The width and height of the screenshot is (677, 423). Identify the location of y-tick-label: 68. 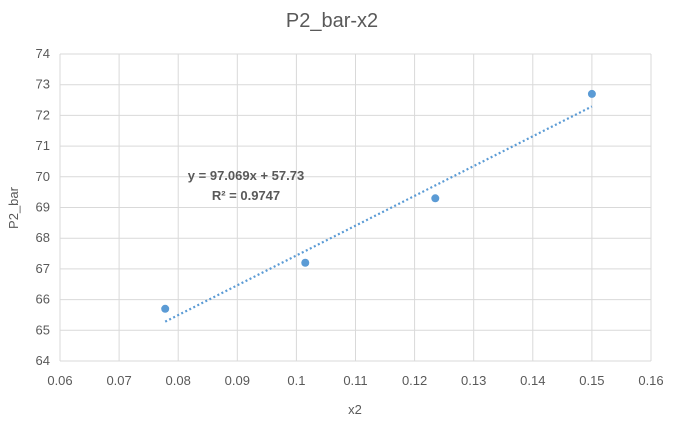
(43, 237).